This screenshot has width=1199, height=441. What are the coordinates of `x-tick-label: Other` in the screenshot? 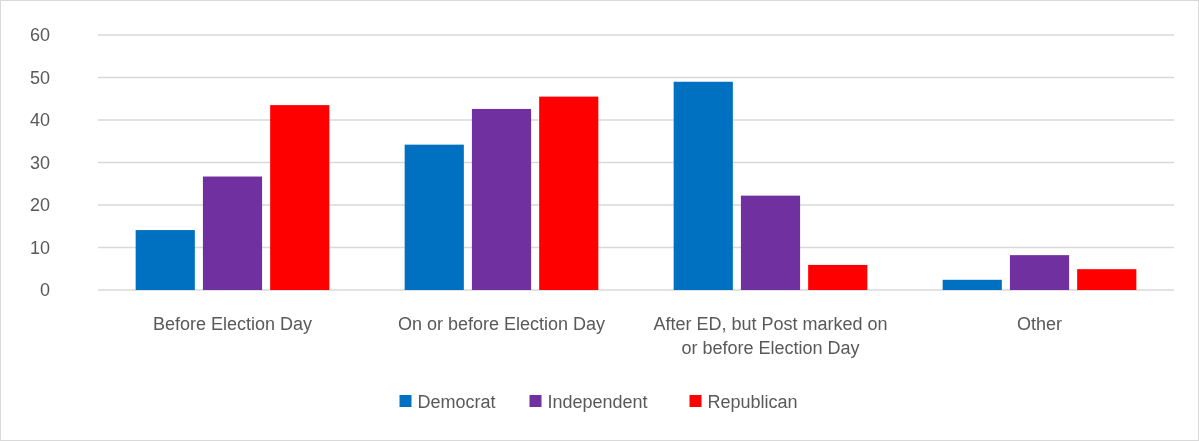 It's located at (1039, 324).